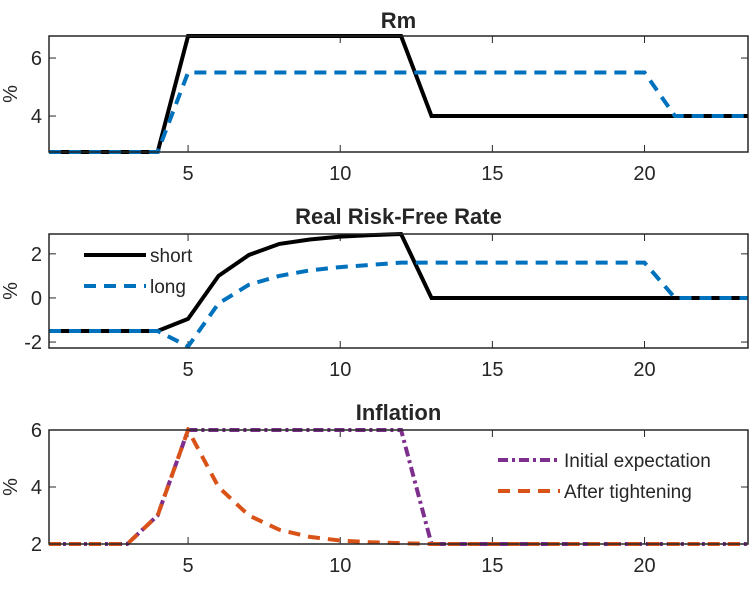 The height and width of the screenshot is (593, 755). Describe the element at coordinates (171, 256) in the screenshot. I see `legend-label: short` at that location.